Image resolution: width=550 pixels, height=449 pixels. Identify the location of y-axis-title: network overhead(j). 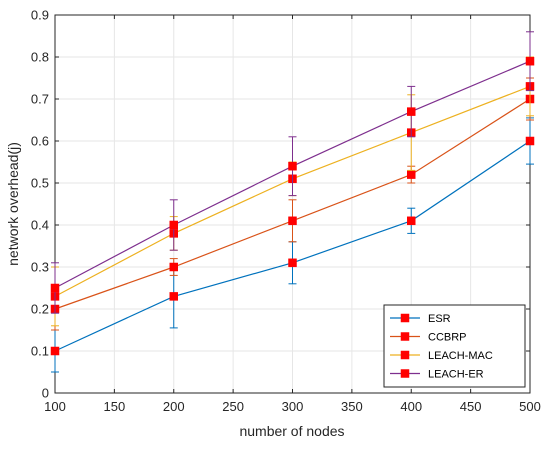
(13, 204).